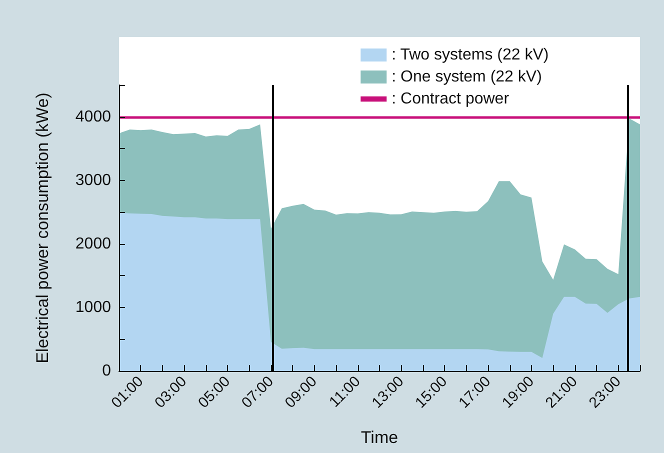 The width and height of the screenshot is (664, 453). Describe the element at coordinates (93, 243) in the screenshot. I see `y-tick-label: 2000` at that location.